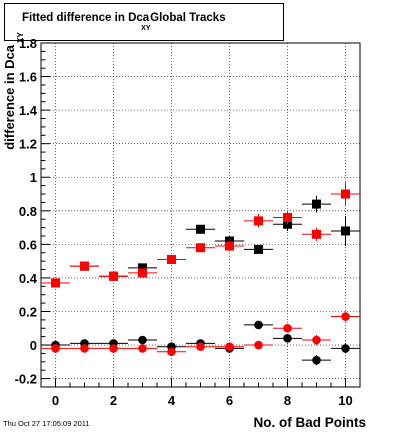 This screenshot has height=433, width=400. I want to click on x-tick-label: 10, so click(345, 400).